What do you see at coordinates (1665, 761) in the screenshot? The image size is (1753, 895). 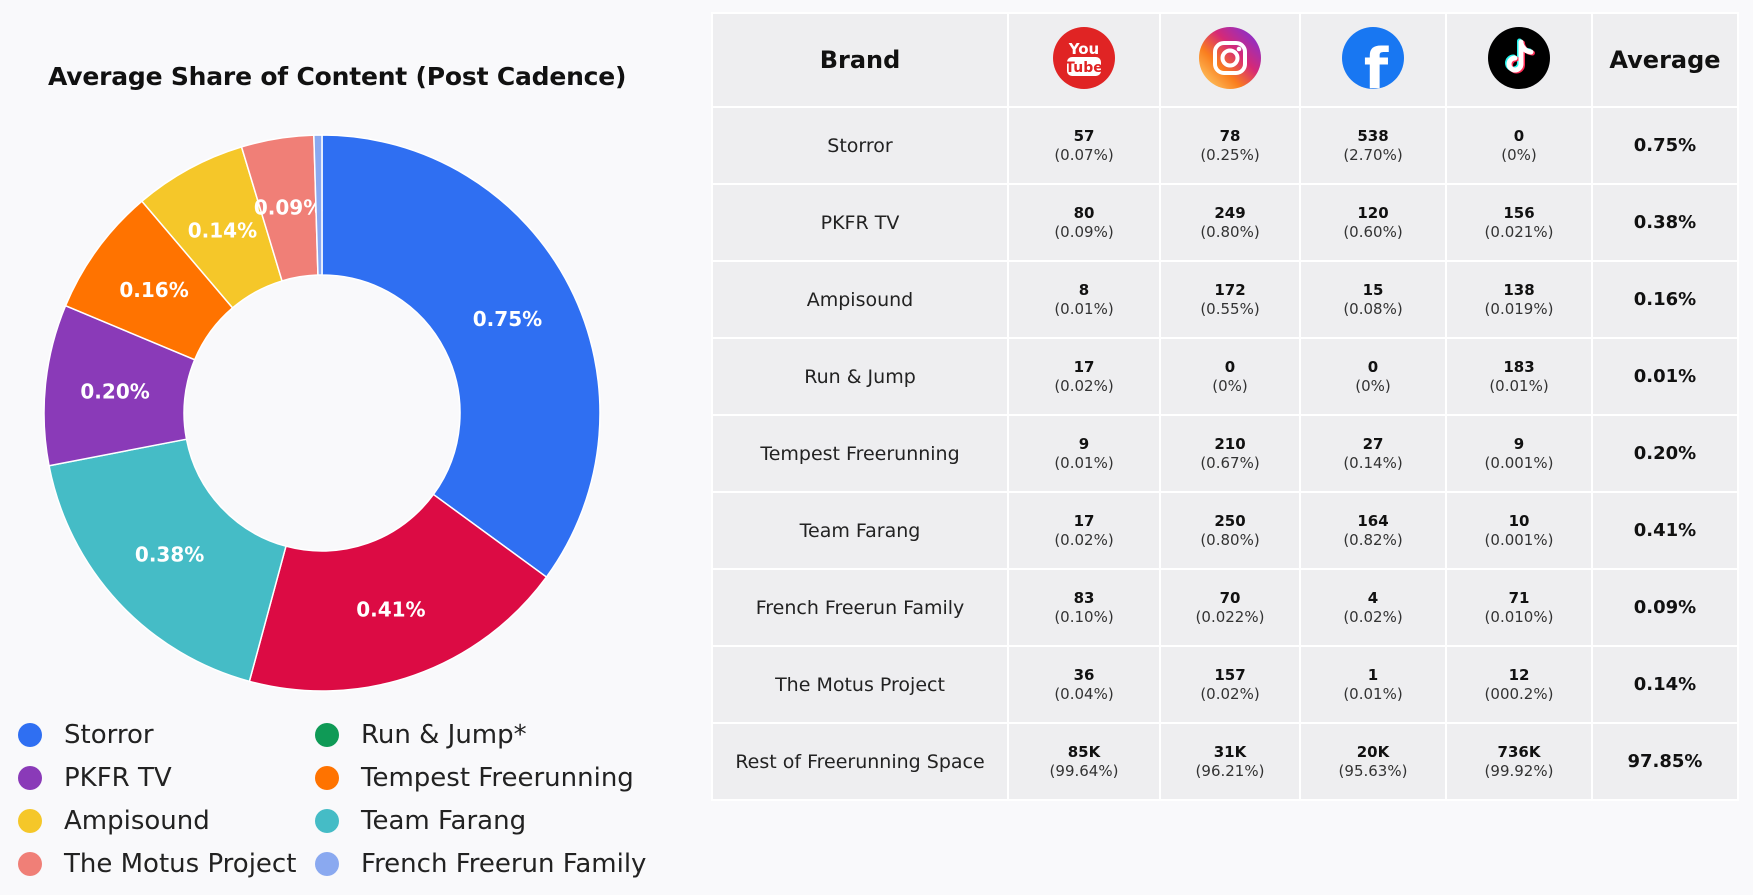 I see `average-cell: 97.85%` at bounding box center [1665, 761].